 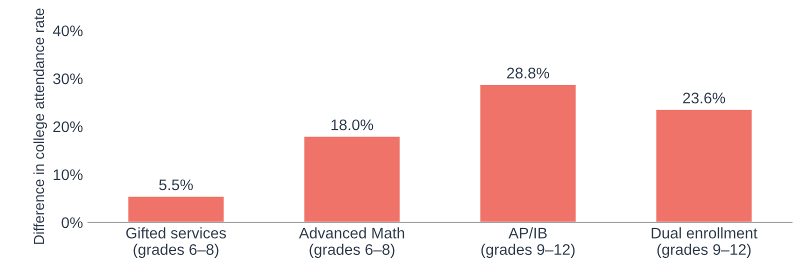 I want to click on y-tick-label: 0%, so click(x=72, y=222).